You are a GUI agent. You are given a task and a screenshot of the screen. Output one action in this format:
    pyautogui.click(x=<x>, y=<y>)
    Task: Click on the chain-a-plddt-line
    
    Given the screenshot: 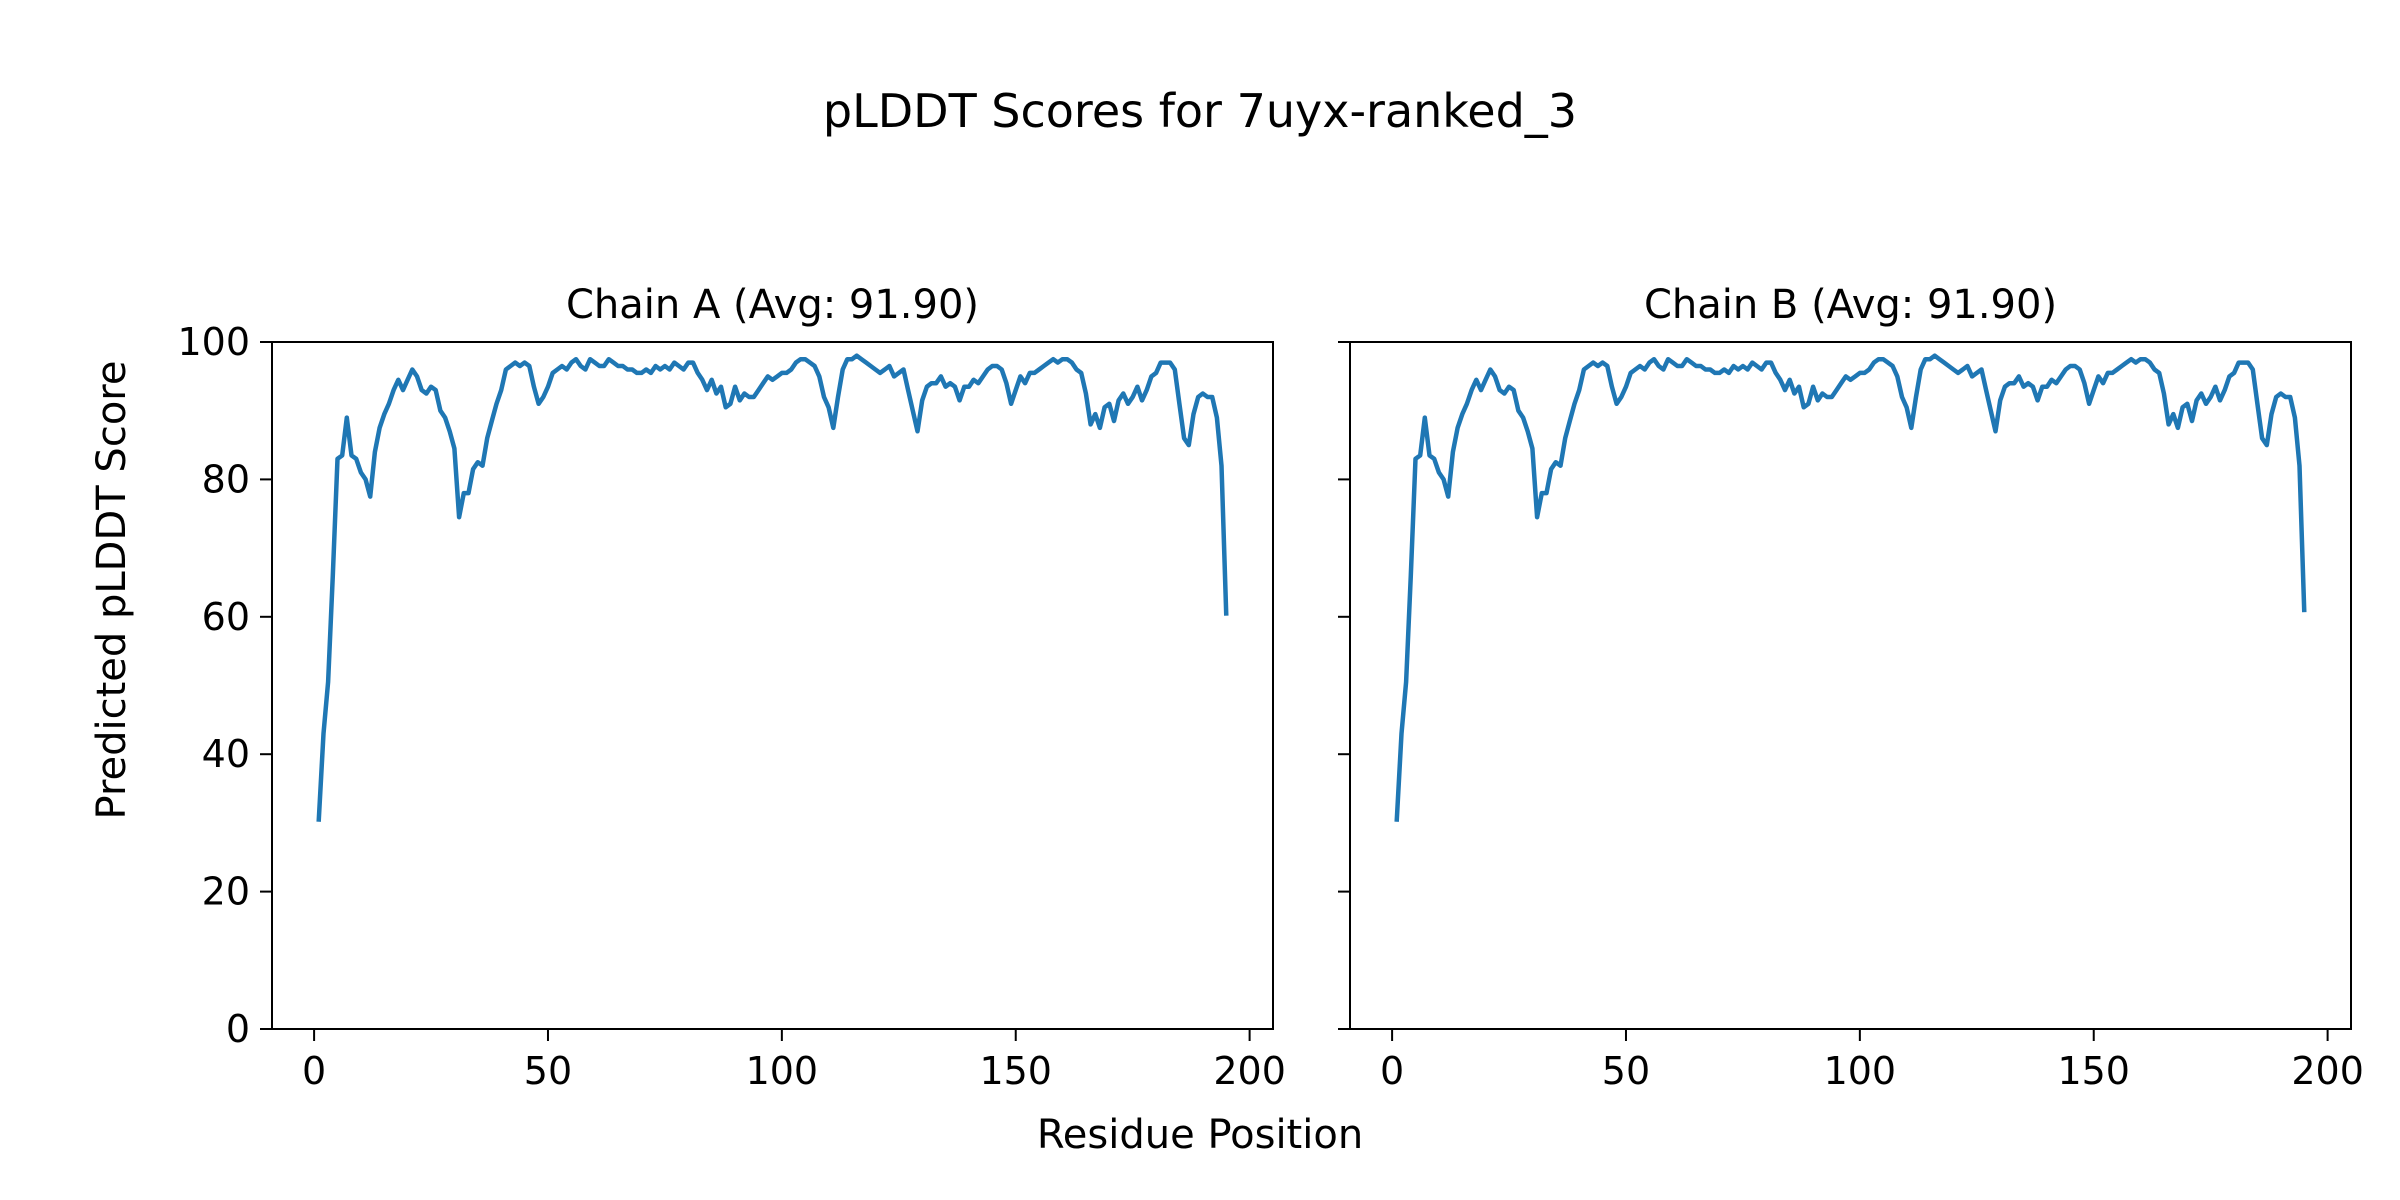 What is the action you would take?
    pyautogui.click(x=772, y=587)
    